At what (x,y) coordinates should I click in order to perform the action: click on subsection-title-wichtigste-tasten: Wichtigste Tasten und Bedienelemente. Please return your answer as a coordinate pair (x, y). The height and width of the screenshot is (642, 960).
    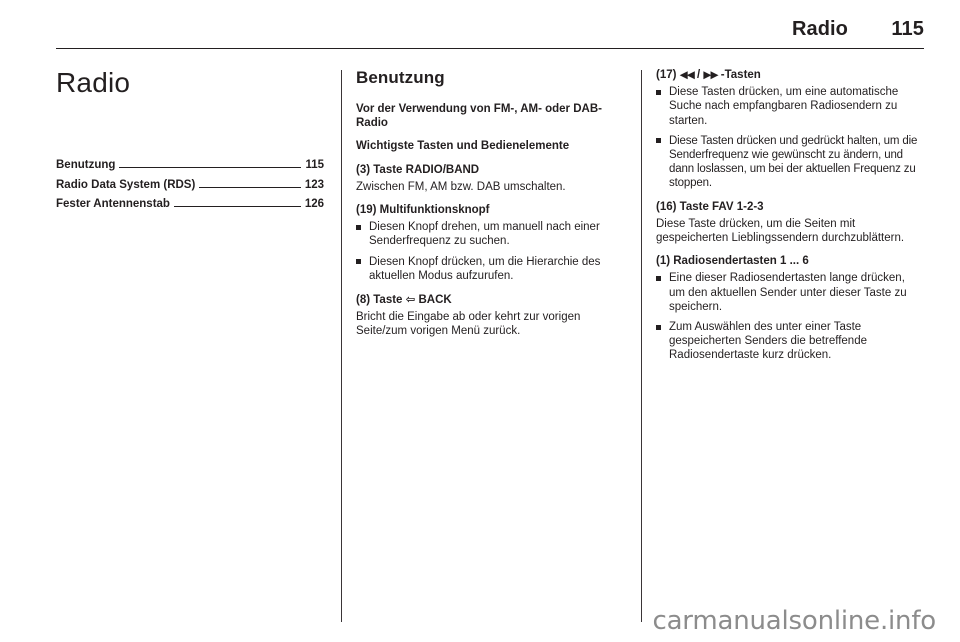
    Looking at the image, I should click on (463, 146).